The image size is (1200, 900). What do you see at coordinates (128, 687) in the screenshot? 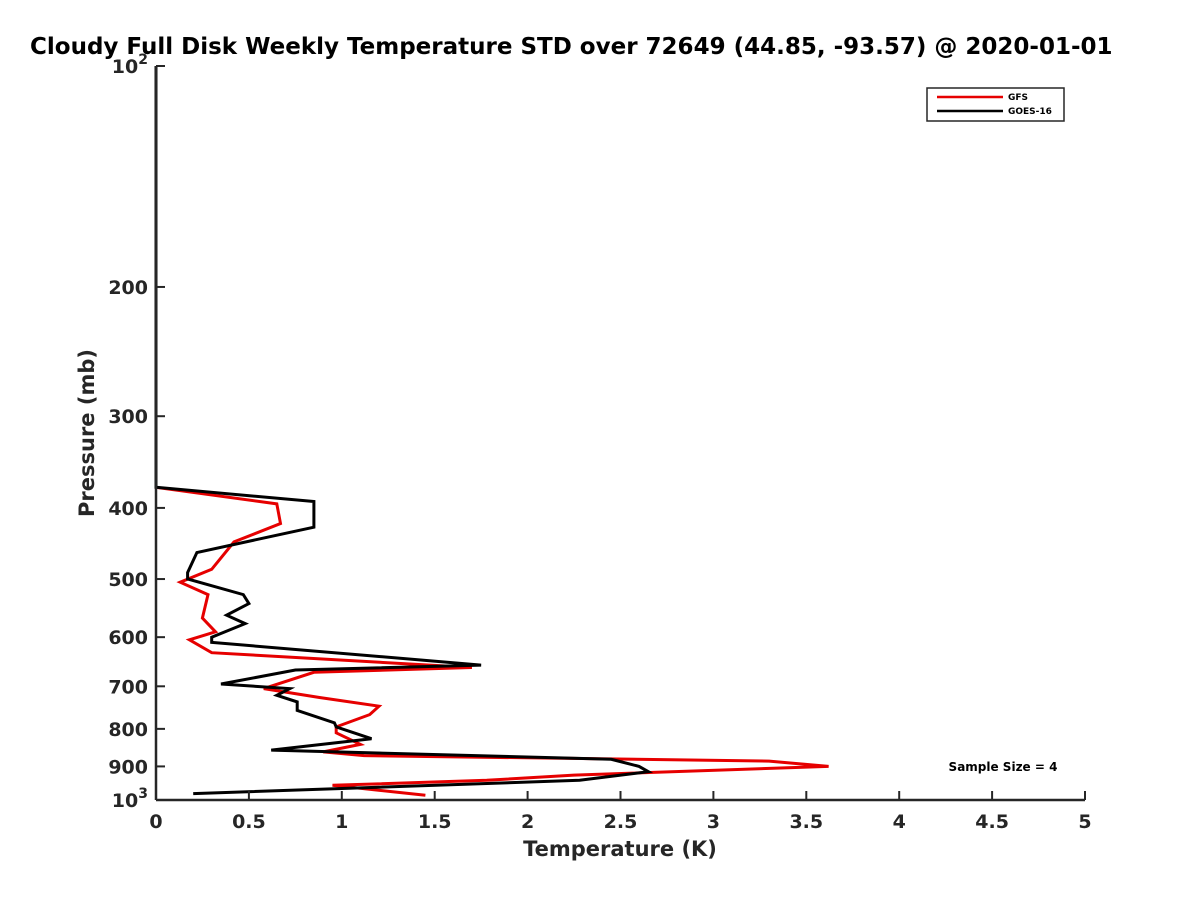
I see `y-tick-label: 700` at bounding box center [128, 687].